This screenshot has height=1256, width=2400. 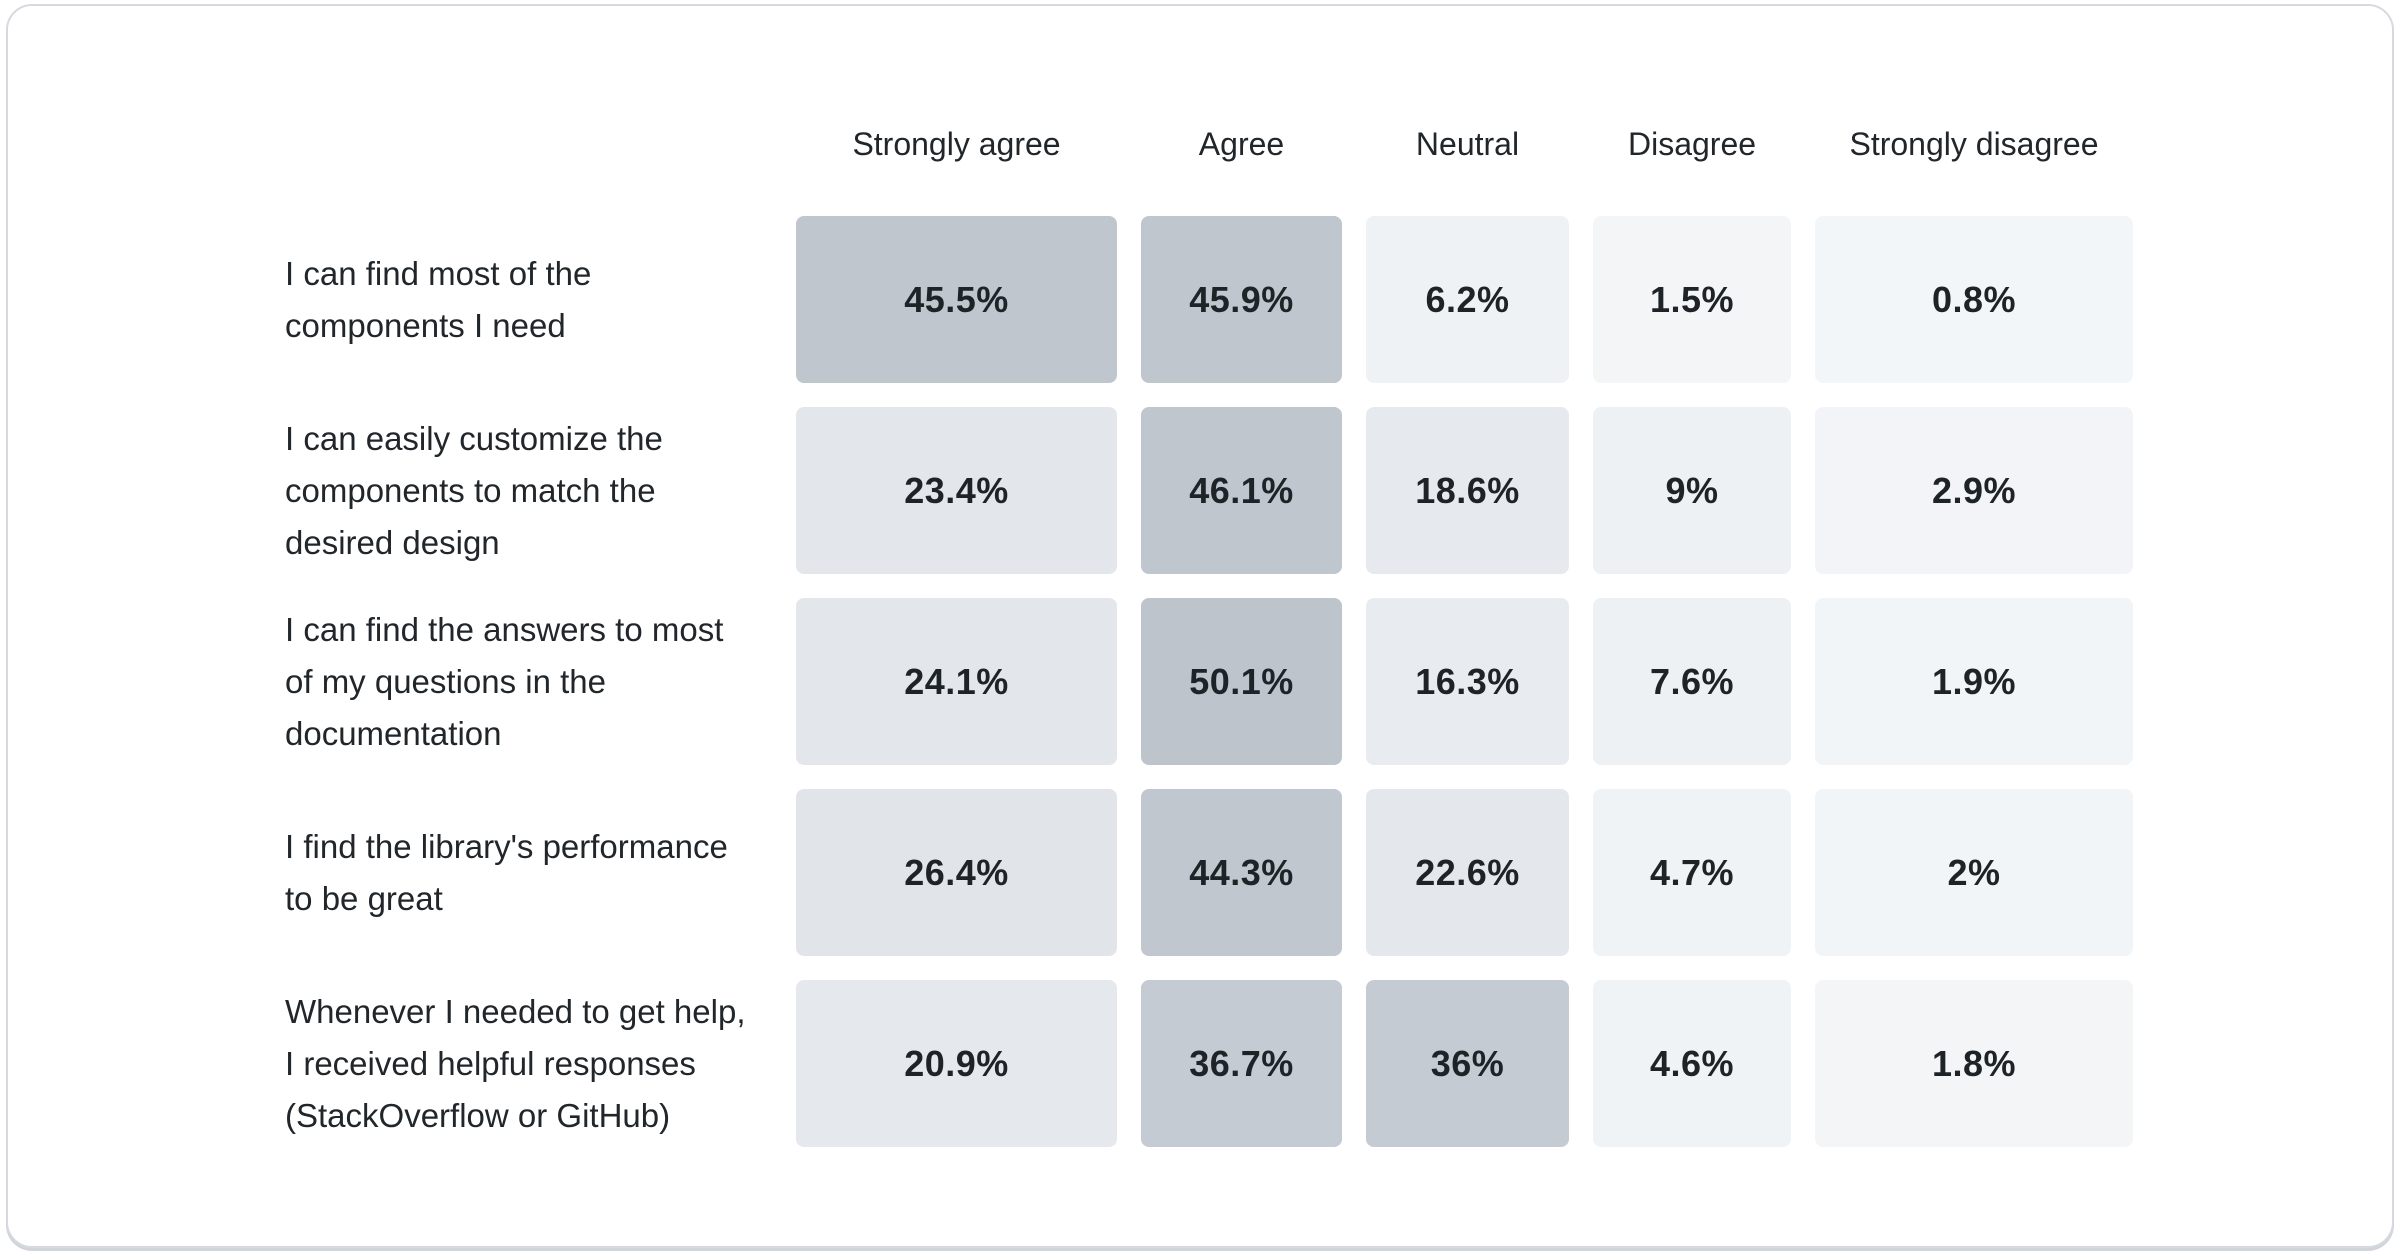 What do you see at coordinates (1467, 490) in the screenshot?
I see `heat-cell: 18.6%` at bounding box center [1467, 490].